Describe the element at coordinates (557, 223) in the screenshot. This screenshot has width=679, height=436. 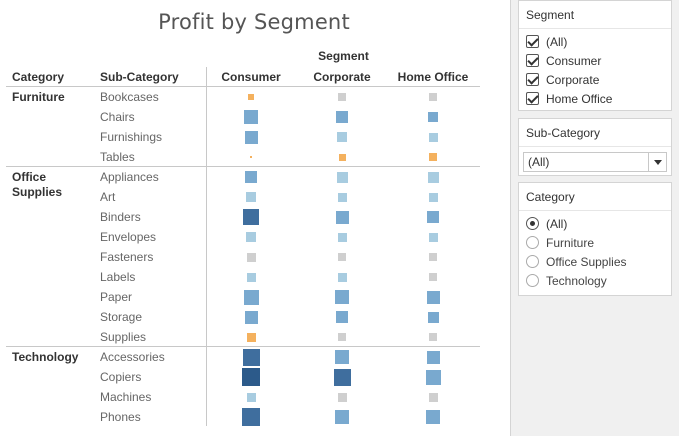
I see `category-option-label: (All)` at that location.